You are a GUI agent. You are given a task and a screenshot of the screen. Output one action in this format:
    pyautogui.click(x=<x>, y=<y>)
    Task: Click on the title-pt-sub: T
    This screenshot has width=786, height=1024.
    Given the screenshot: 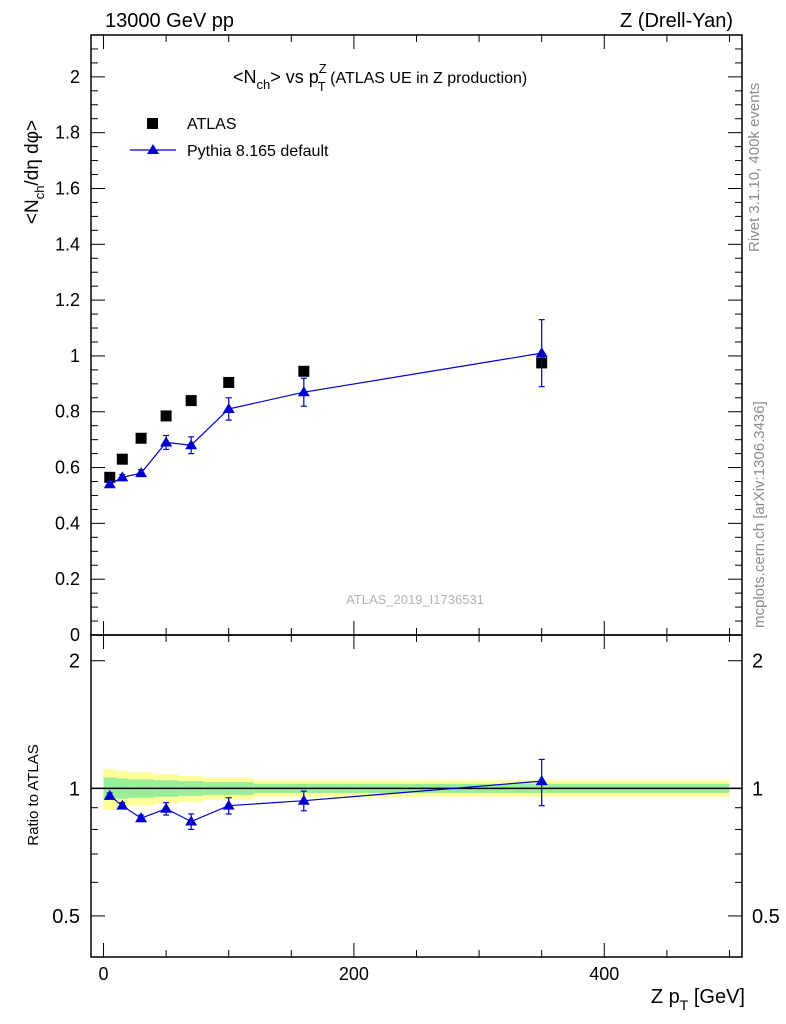 What is the action you would take?
    pyautogui.click(x=322, y=86)
    